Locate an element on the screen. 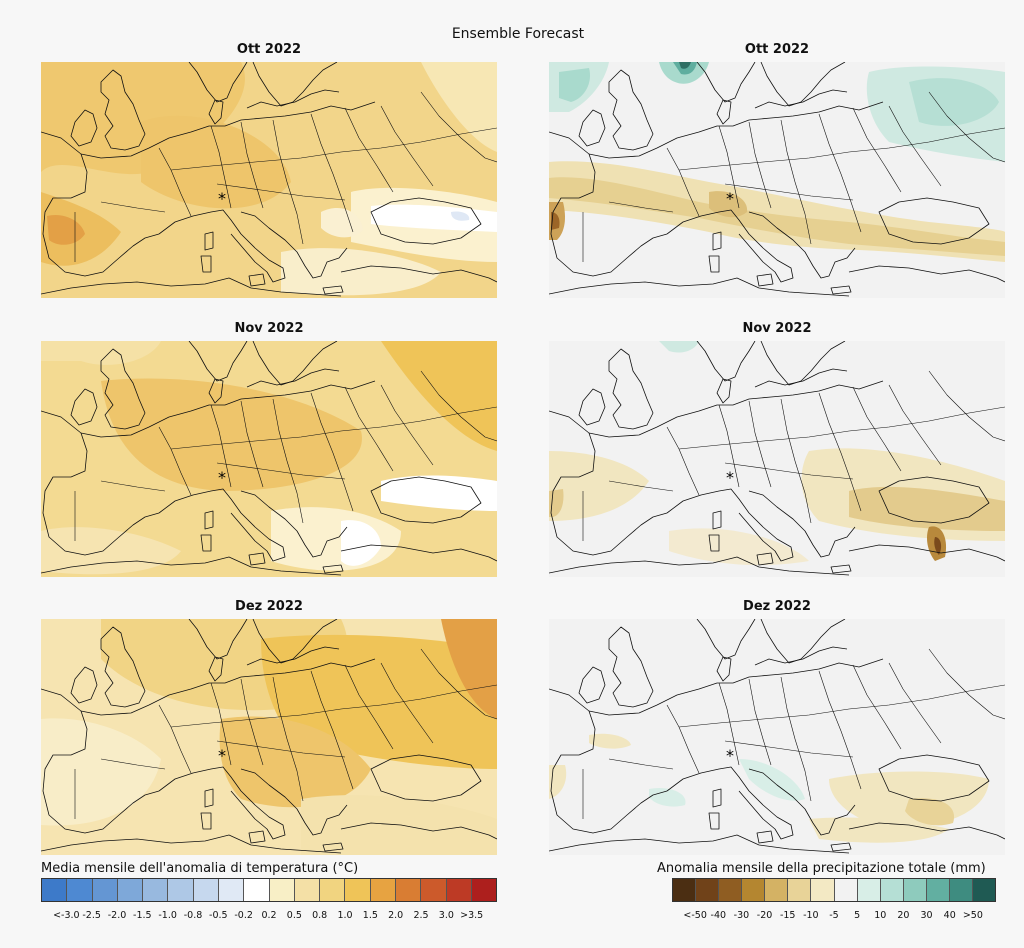 The width and height of the screenshot is (1024, 948). temp-tick-label: -1.5 is located at coordinates (142, 915).